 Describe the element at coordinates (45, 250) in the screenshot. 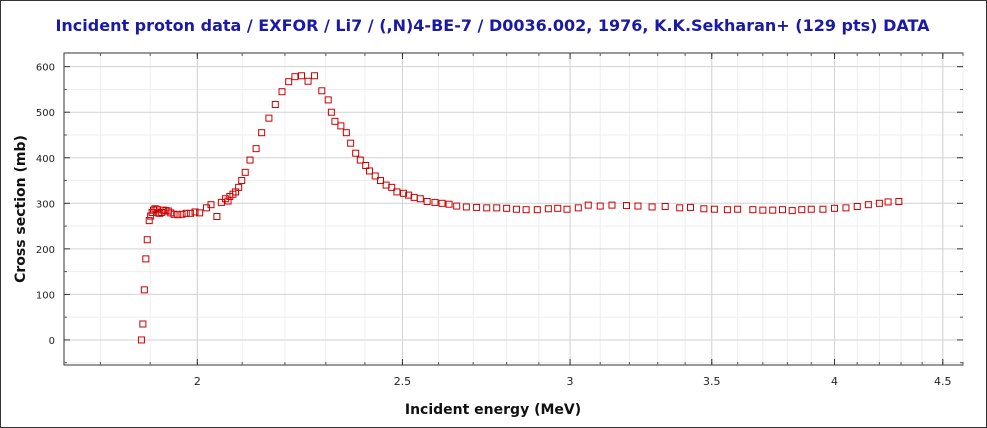

I see `y-tick-label: 200` at that location.